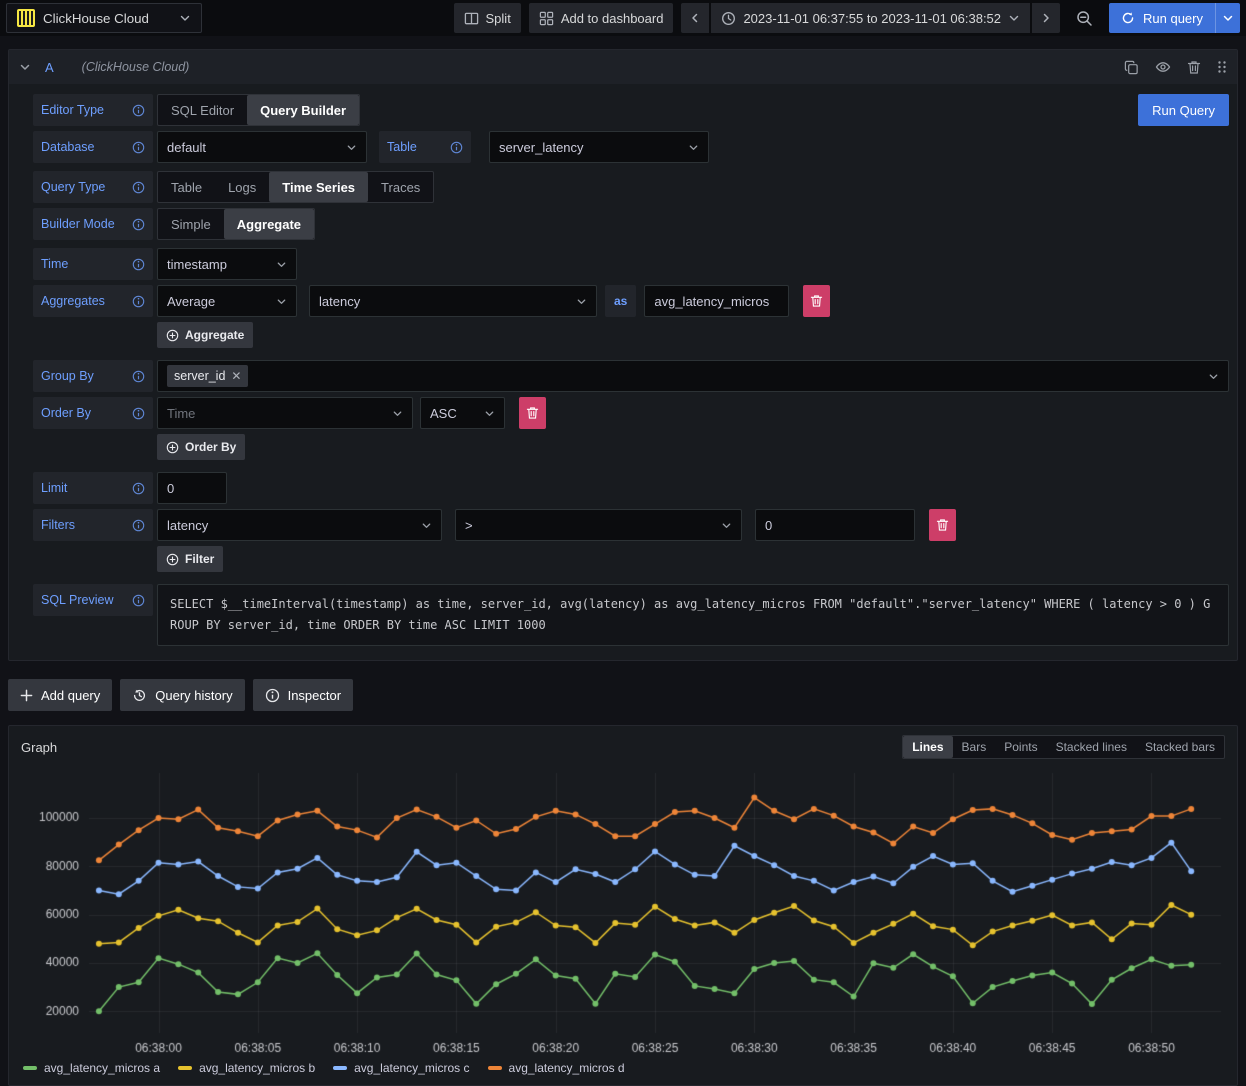 The width and height of the screenshot is (1246, 1086). I want to click on add-query-button: Add query, so click(60, 695).